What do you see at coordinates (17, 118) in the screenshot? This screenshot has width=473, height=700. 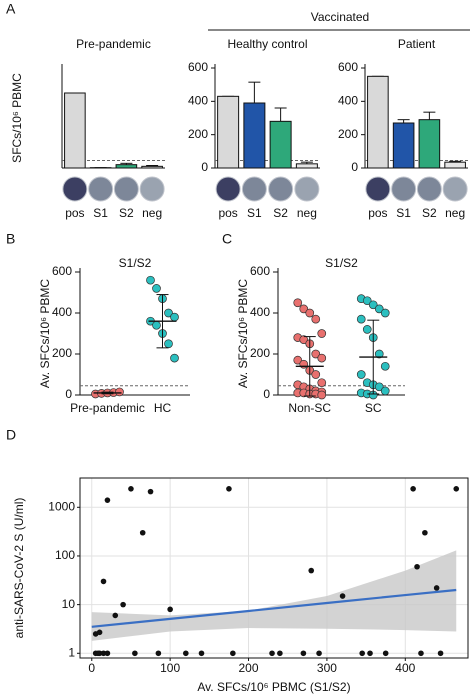 I see `y-axis-label: SFCs/10⁶ PBMC` at bounding box center [17, 118].